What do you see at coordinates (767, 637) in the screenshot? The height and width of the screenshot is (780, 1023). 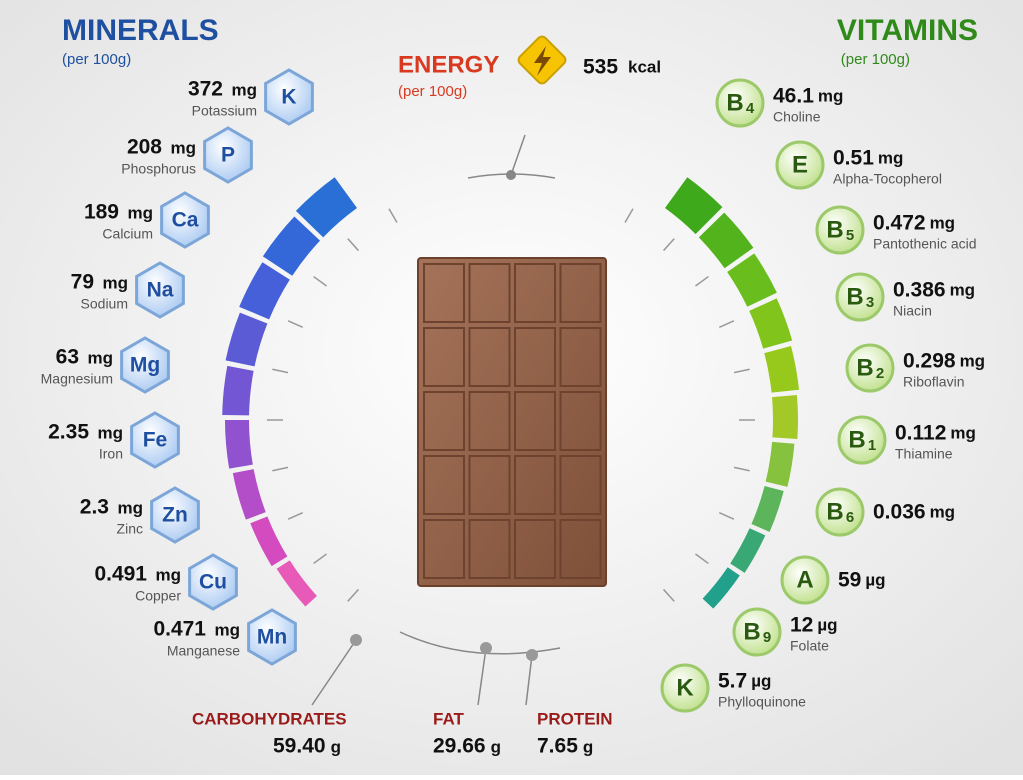 I see `vitamin-sub: 9` at bounding box center [767, 637].